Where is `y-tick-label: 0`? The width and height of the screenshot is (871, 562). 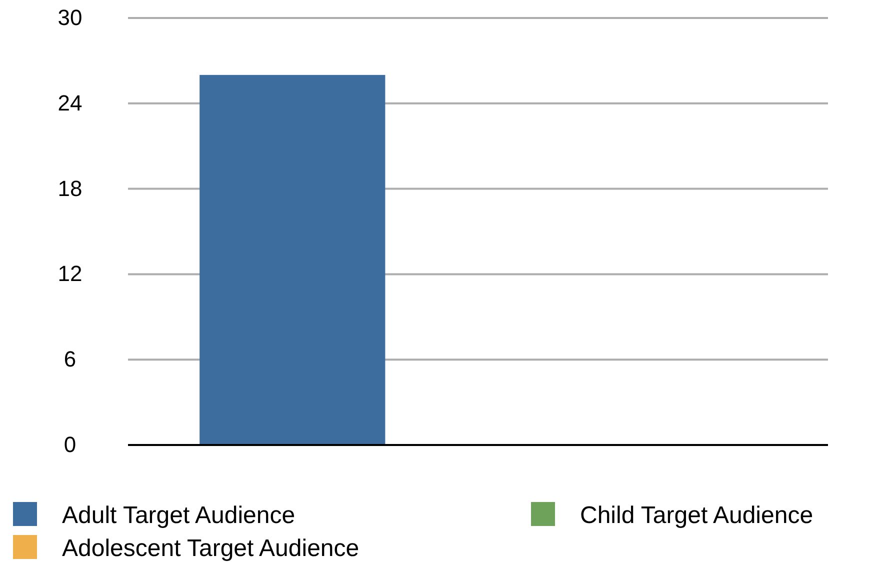
y-tick-label: 0 is located at coordinates (70, 445).